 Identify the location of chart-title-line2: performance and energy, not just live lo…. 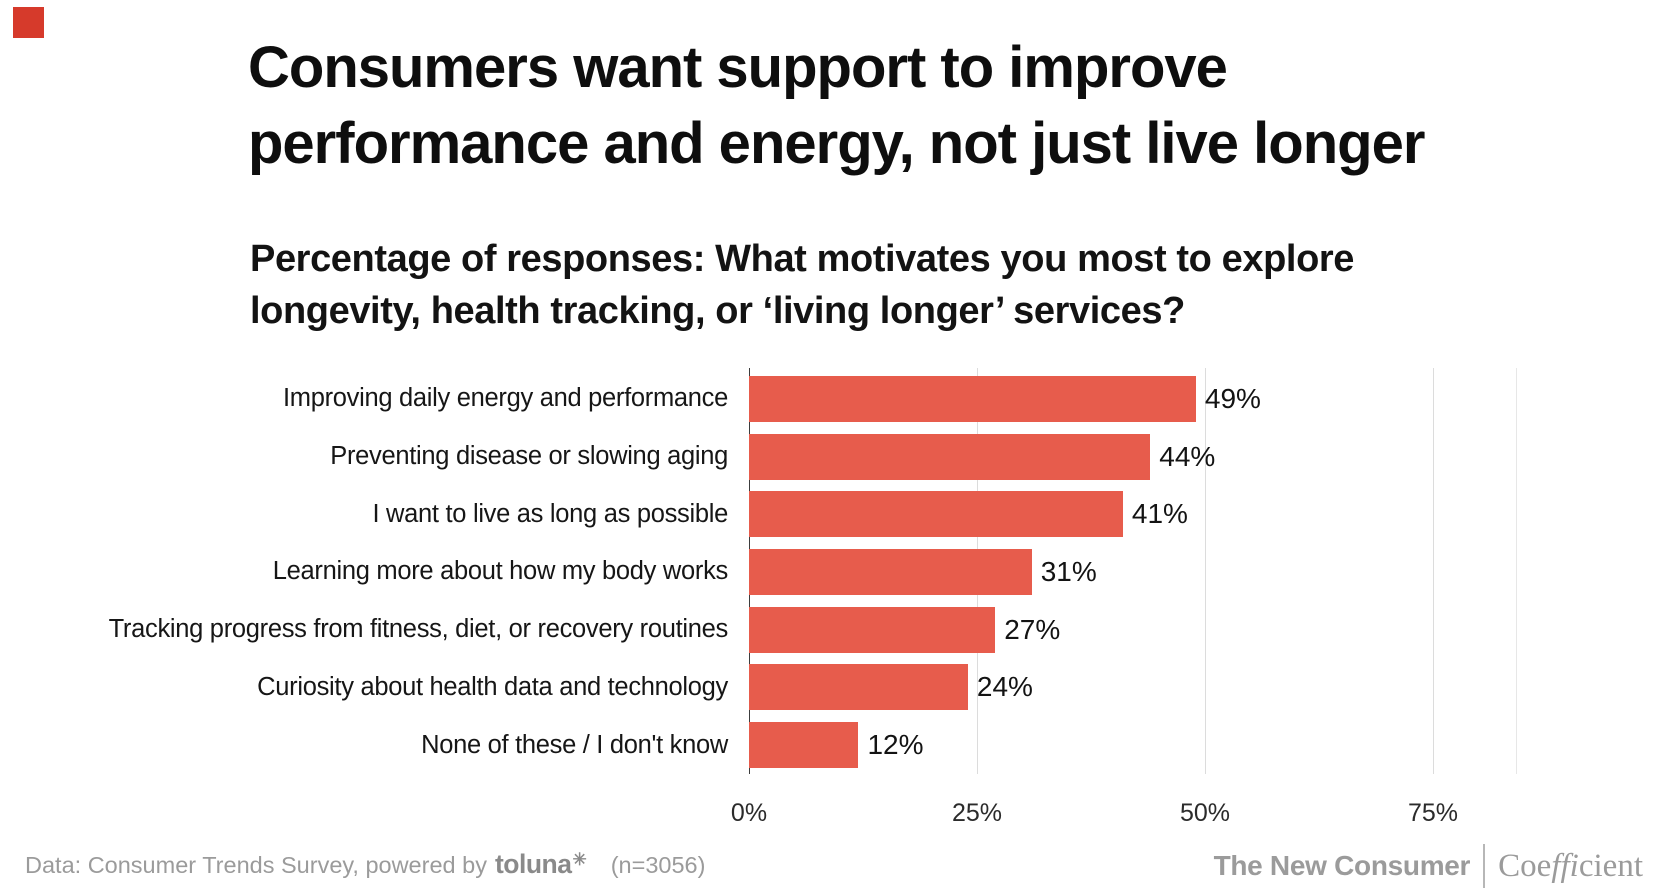
(836, 143).